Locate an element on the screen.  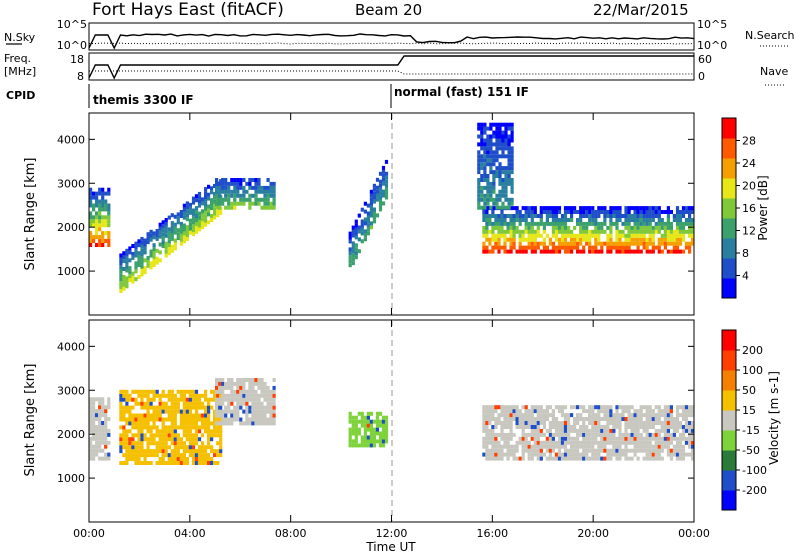
nsky-strip: N.Sky 10^5 10^0 10^5 10^0 N.Search is located at coordinates (399, 35).